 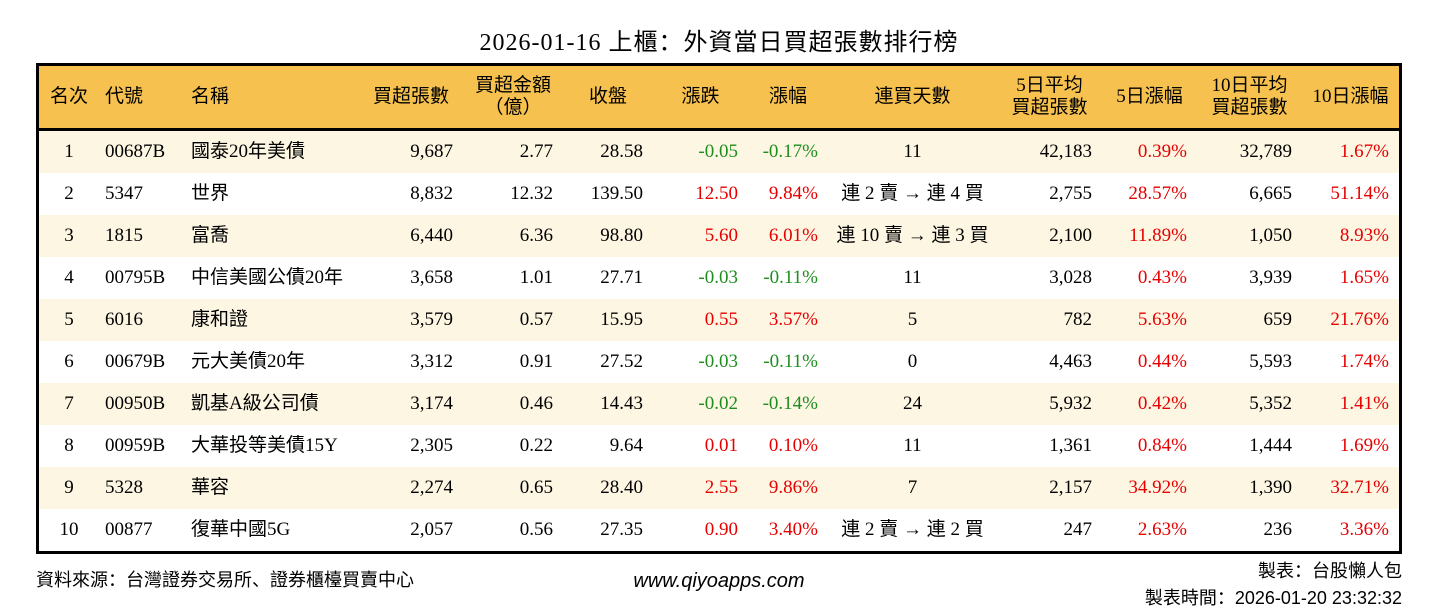 What do you see at coordinates (1330, 571) in the screenshot?
I see `maker-credit: 製表：台股懶人包` at bounding box center [1330, 571].